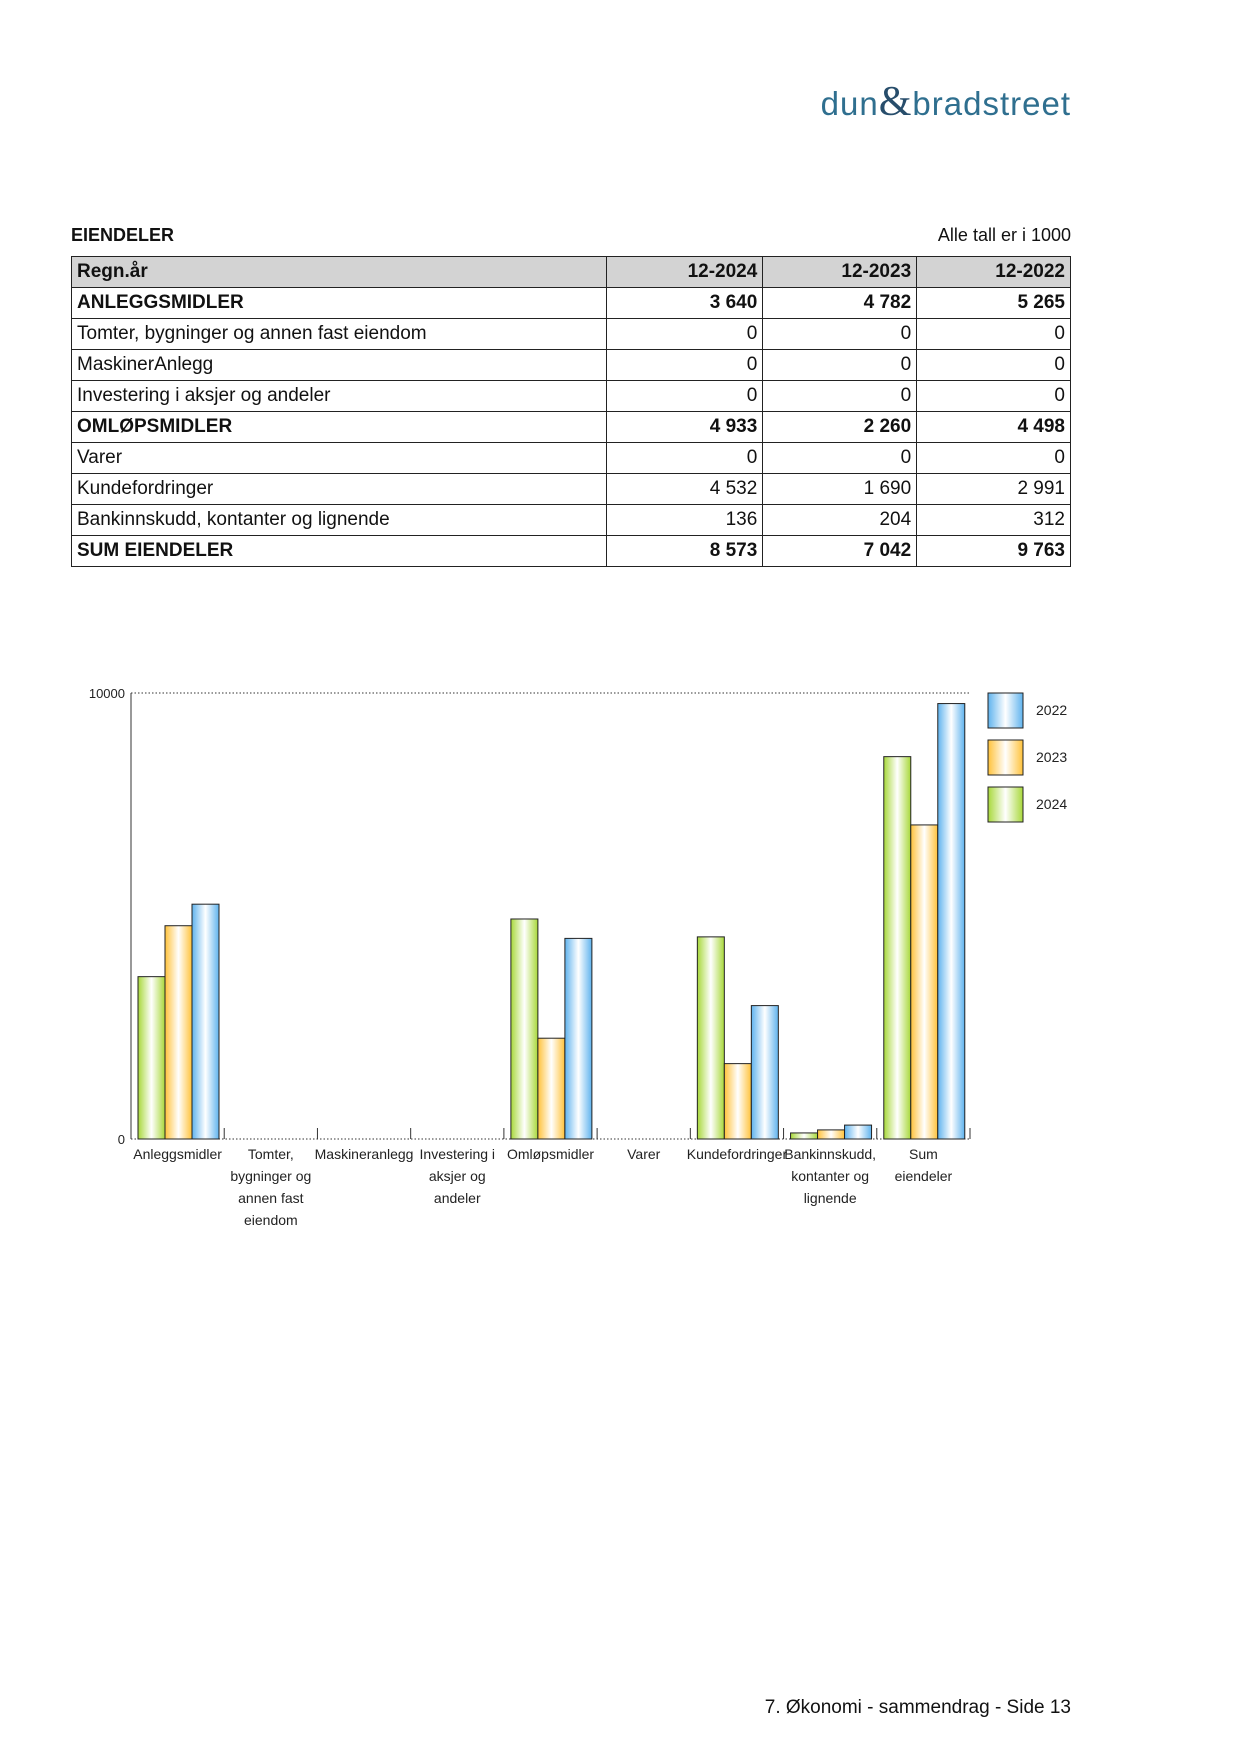  I want to click on table-row: SUM EIENDELER 8 573 7 042 9 763, so click(570, 551).